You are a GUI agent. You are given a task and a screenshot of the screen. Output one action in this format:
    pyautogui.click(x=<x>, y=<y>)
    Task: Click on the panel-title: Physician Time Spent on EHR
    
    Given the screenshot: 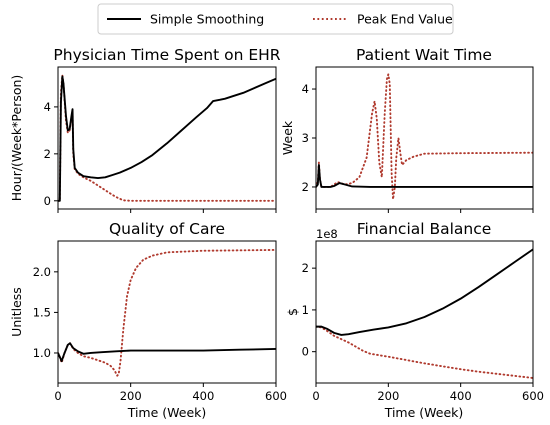 What is the action you would take?
    pyautogui.click(x=166, y=55)
    